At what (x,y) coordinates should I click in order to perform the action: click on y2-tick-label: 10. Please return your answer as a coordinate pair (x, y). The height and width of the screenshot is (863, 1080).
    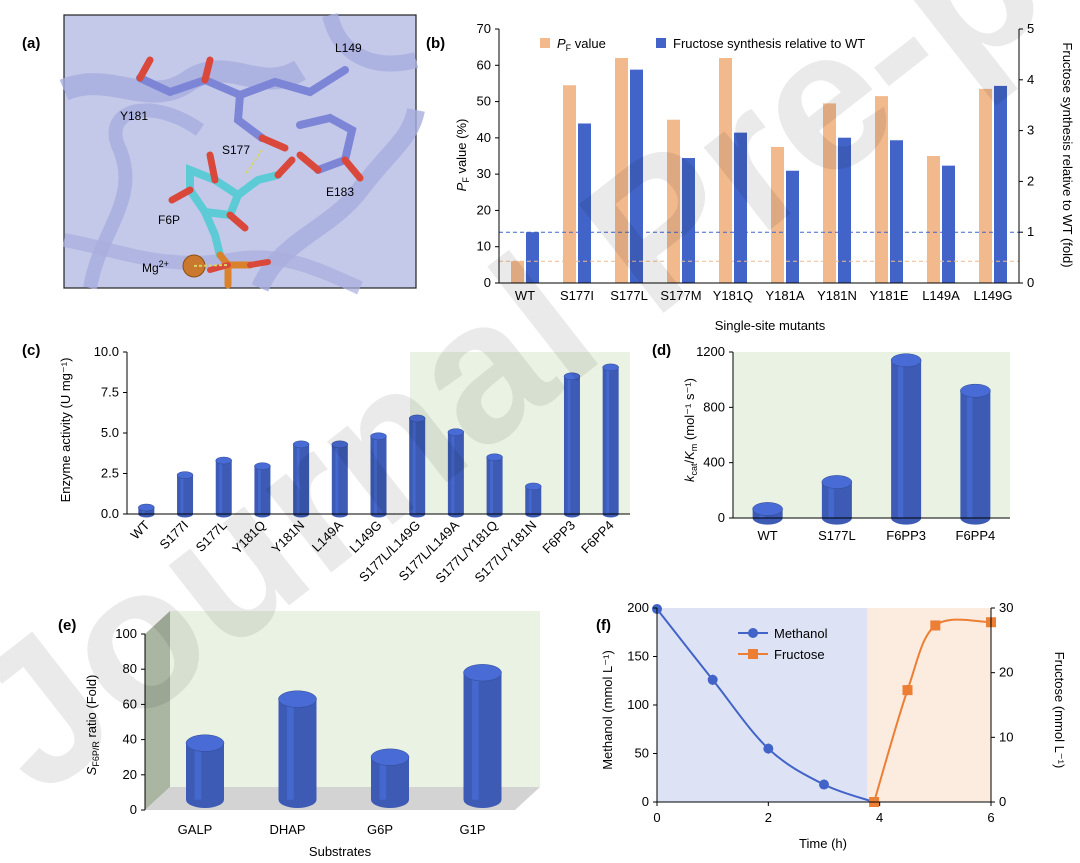
    Looking at the image, I should click on (1006, 736).